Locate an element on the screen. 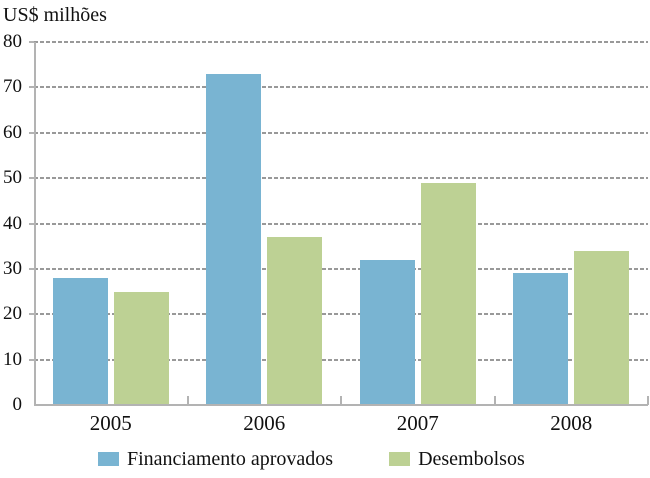  y-tick-label-10: 10 is located at coordinates (12, 359).